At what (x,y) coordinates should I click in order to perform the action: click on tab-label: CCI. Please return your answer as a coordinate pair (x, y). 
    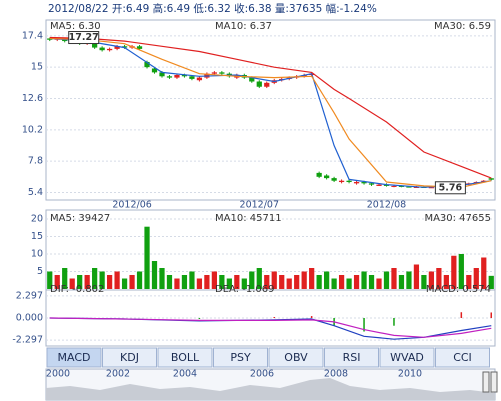
    Looking at the image, I should click on (462, 357).